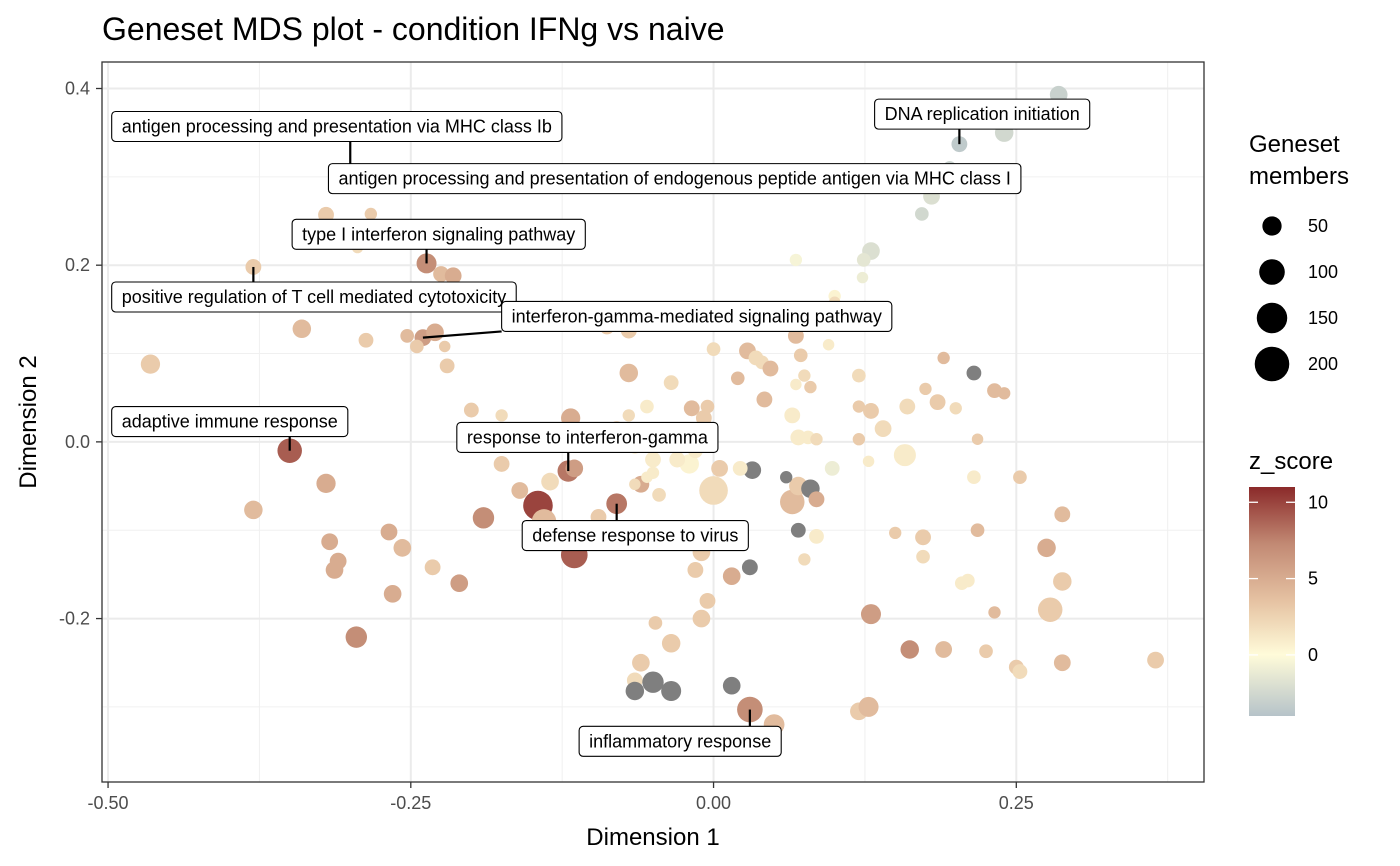 This screenshot has height=866, width=1400. Describe the element at coordinates (438, 241) in the screenshot. I see `annotation: type I interferon signaling pathway` at that location.